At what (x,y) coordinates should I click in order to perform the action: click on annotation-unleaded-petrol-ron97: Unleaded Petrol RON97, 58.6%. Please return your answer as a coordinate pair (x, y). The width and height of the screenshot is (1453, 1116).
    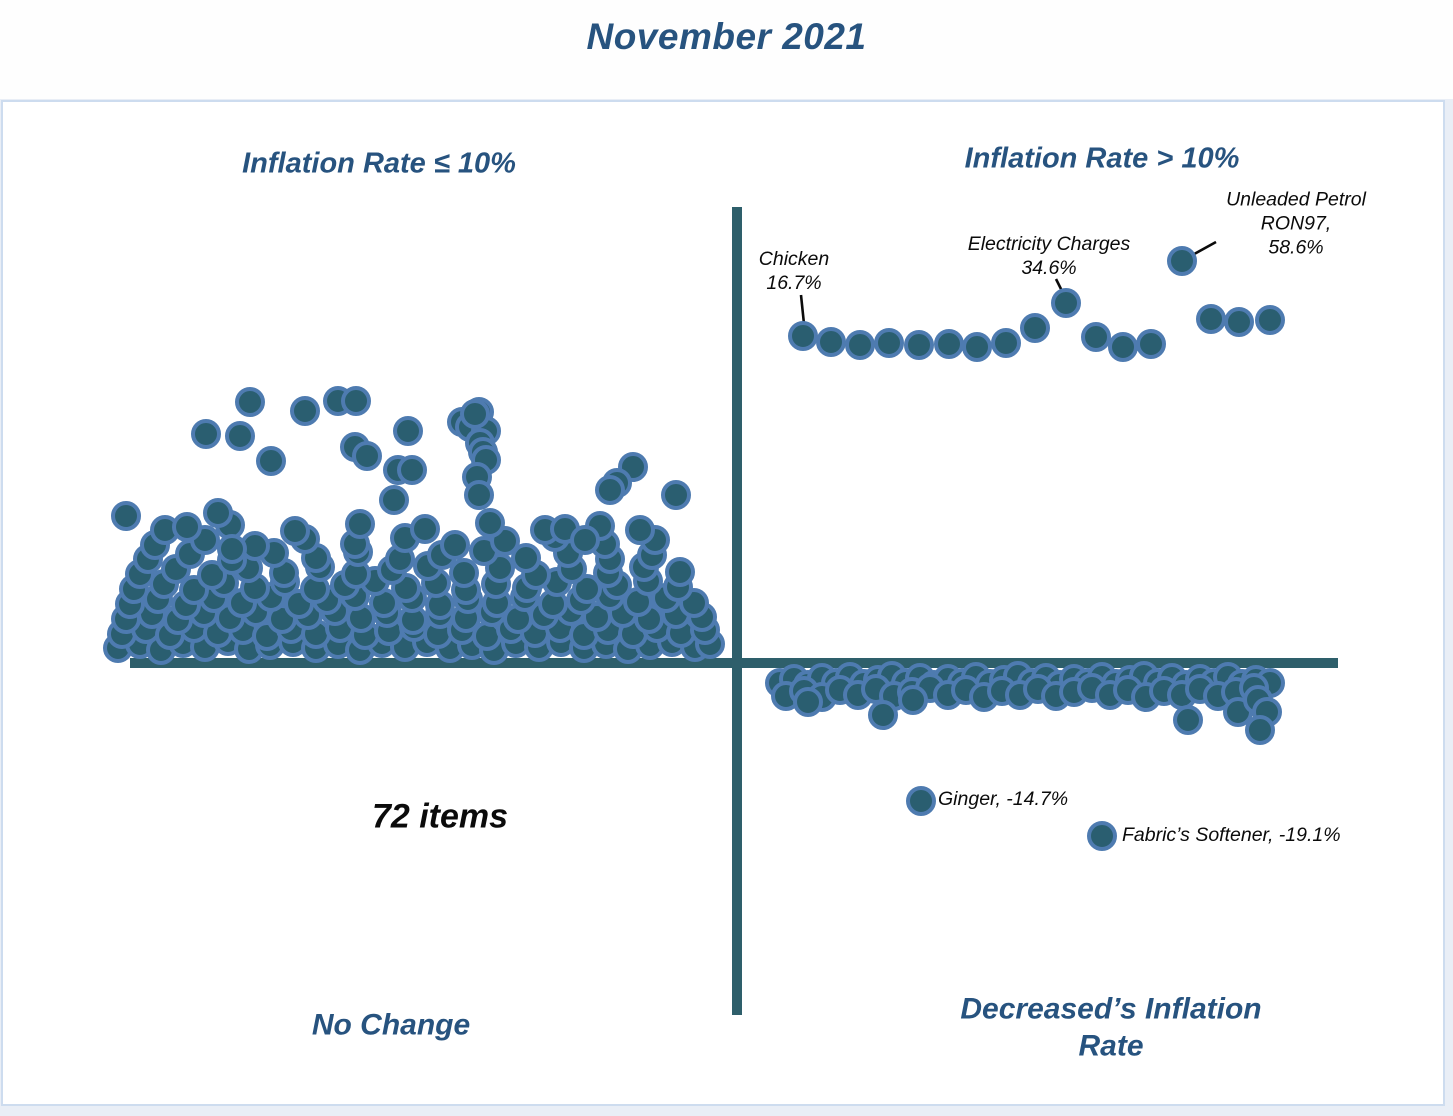
    Looking at the image, I should click on (1296, 223).